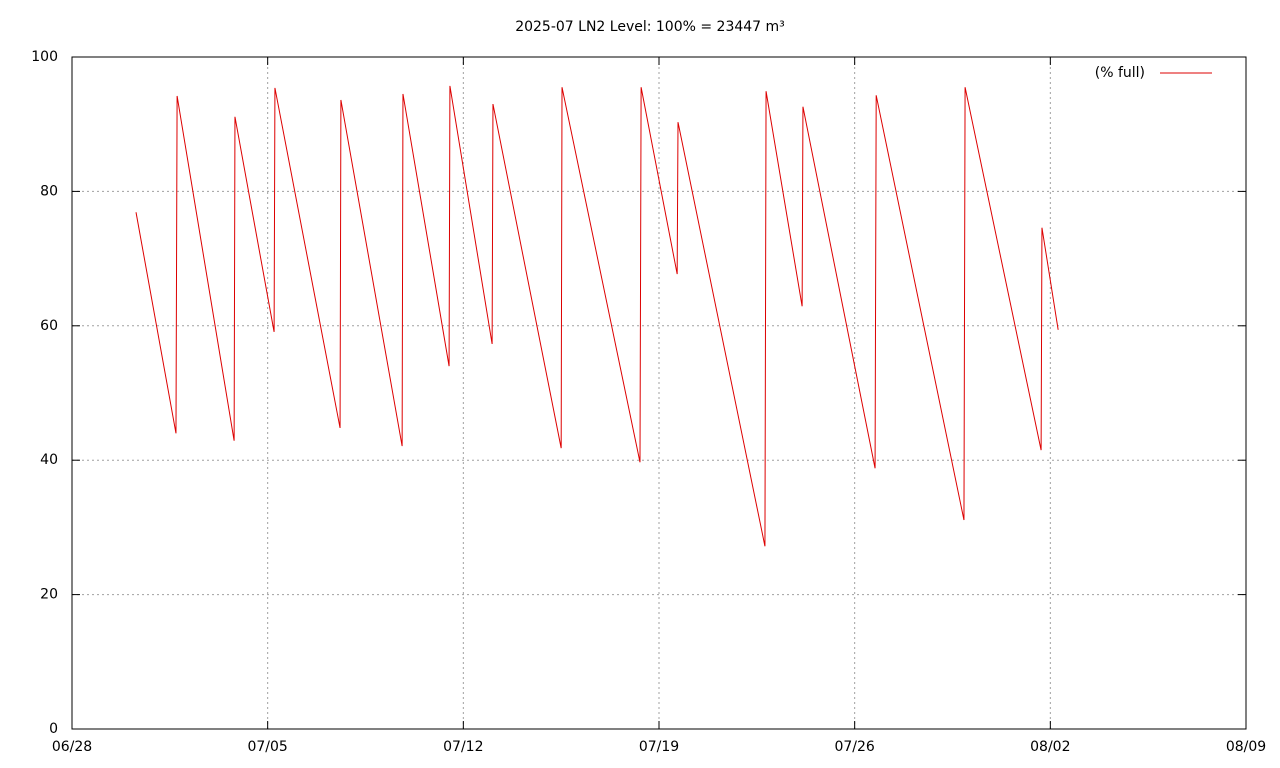 This screenshot has width=1280, height=768. I want to click on x-tick-label: 07/12, so click(463, 747).